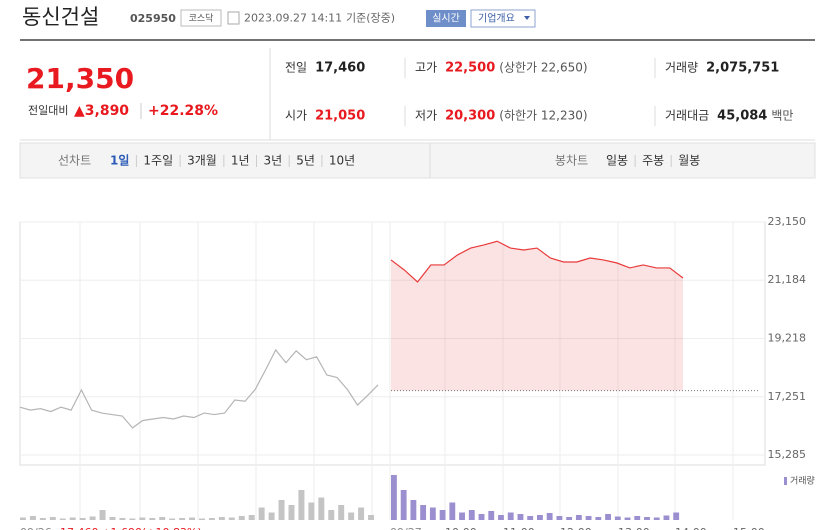  I want to click on realtime-badge, so click(446, 18).